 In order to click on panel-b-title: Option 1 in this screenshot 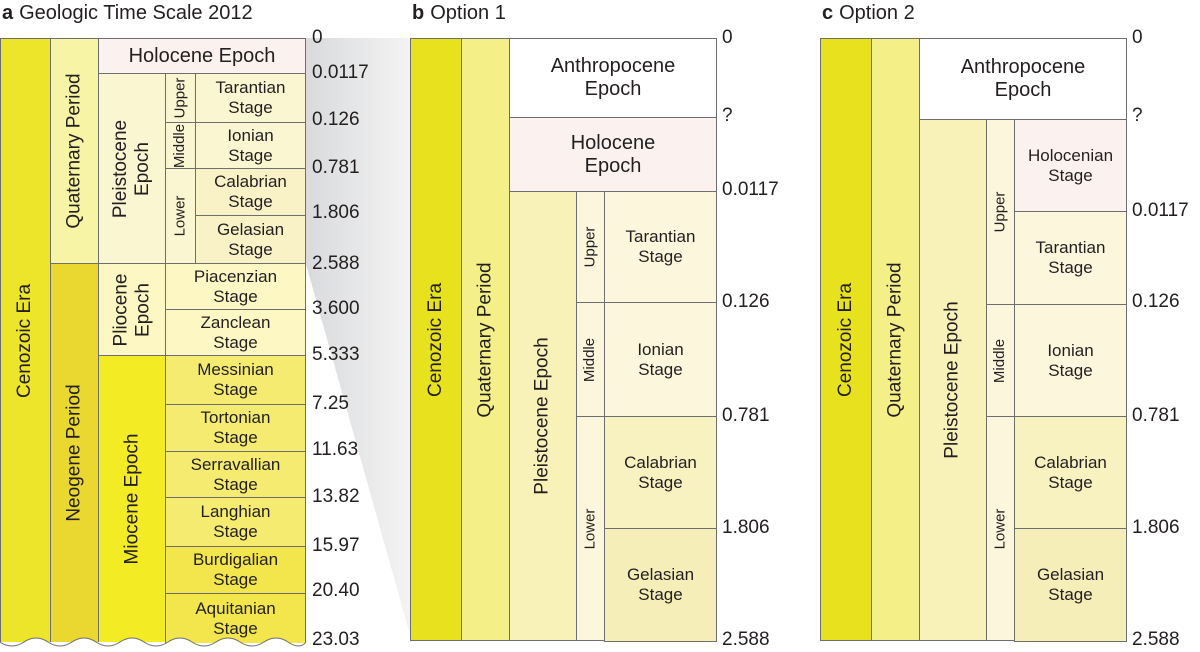, I will do `click(468, 13)`.